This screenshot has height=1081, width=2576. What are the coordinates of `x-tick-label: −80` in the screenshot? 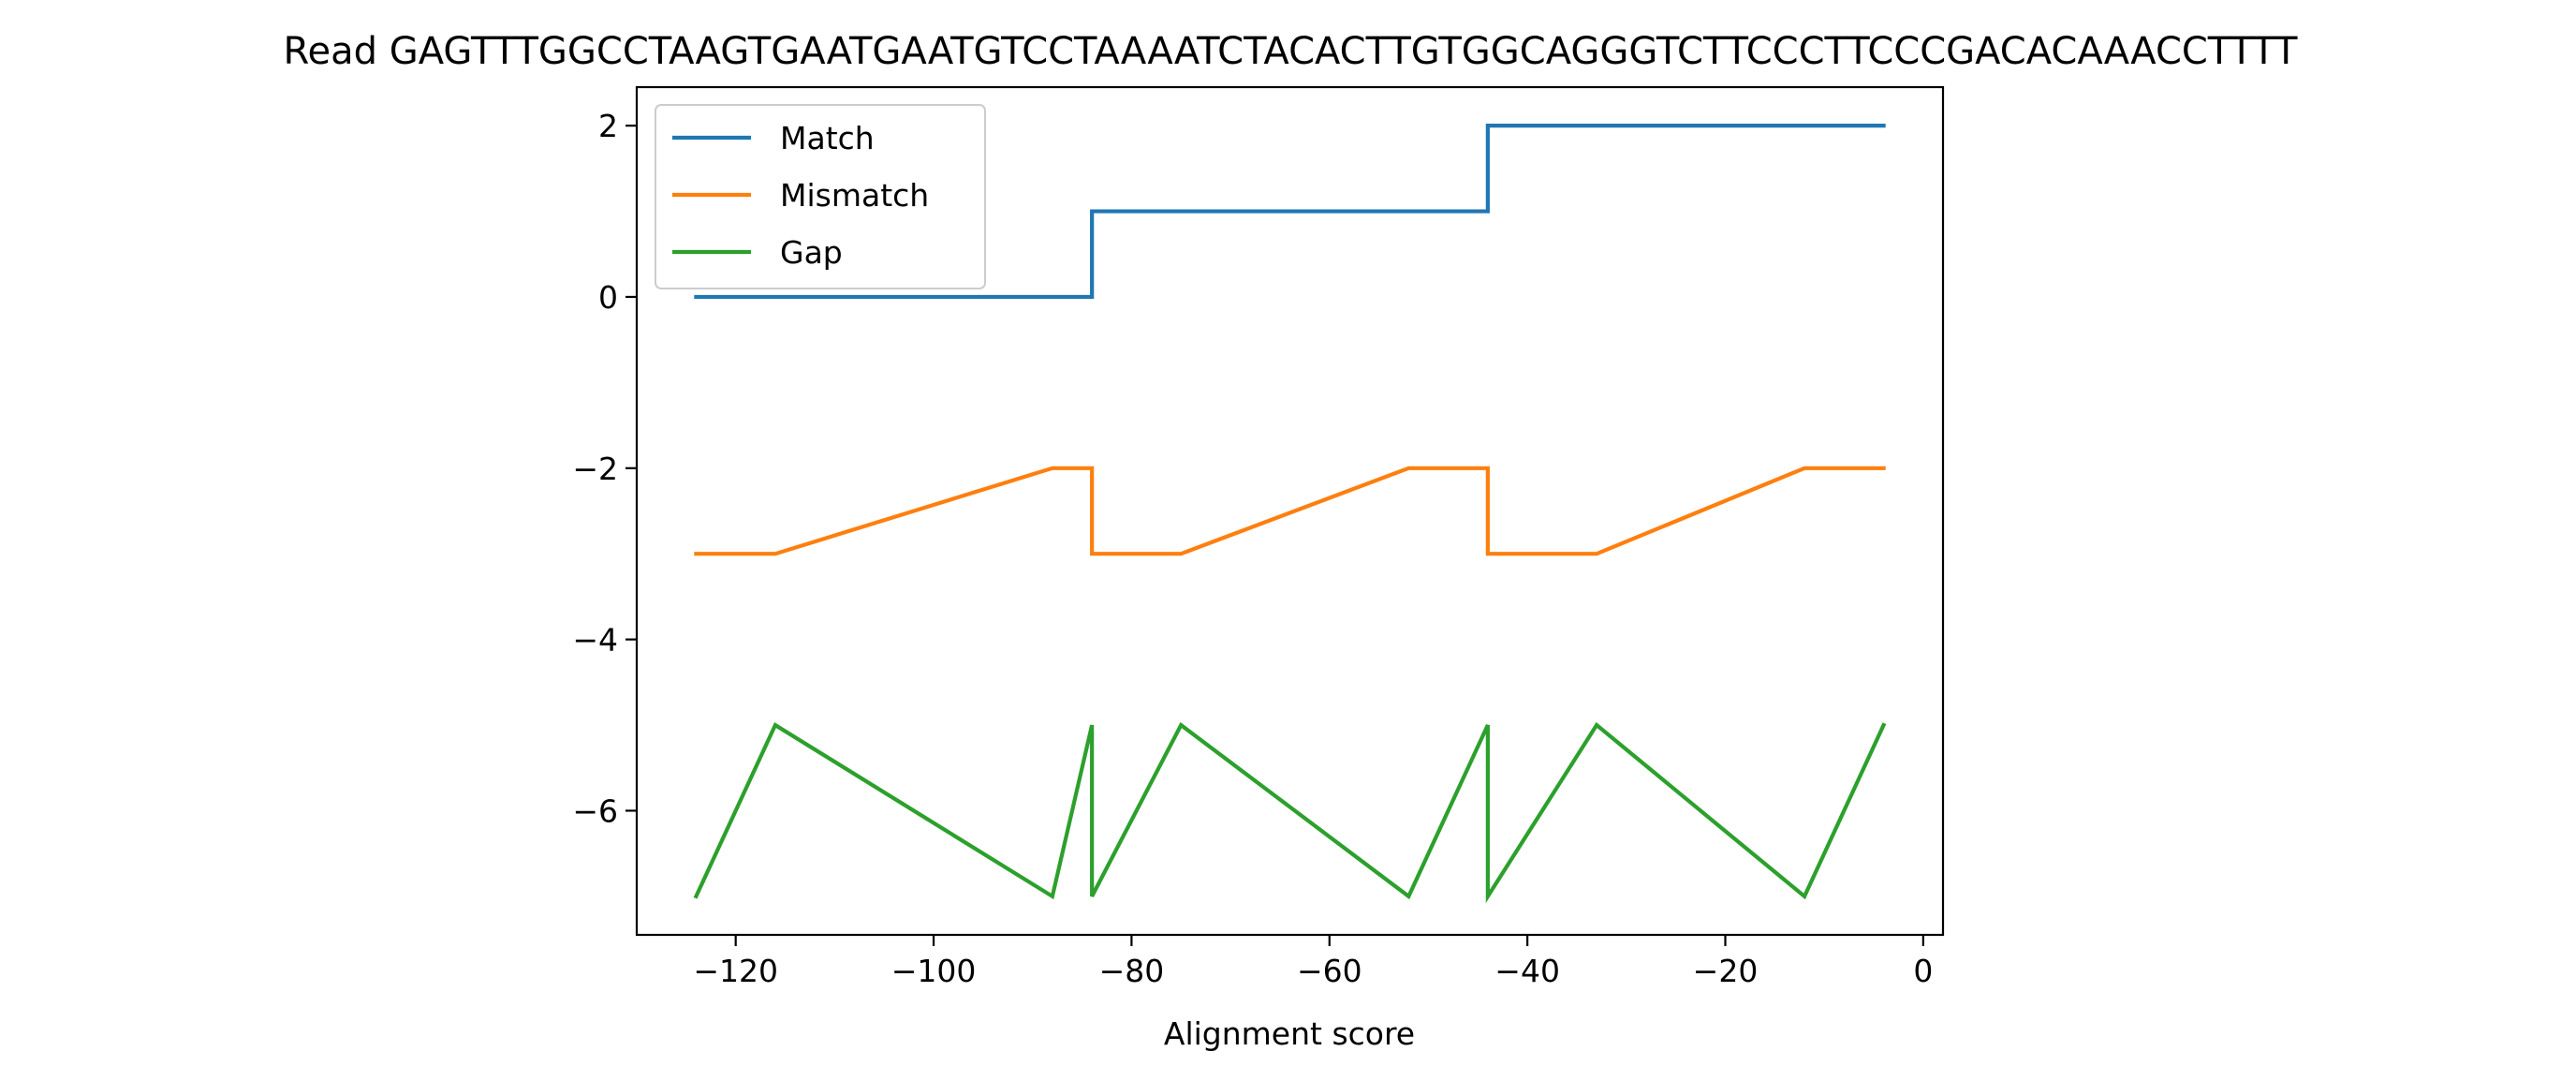 It's located at (1132, 971).